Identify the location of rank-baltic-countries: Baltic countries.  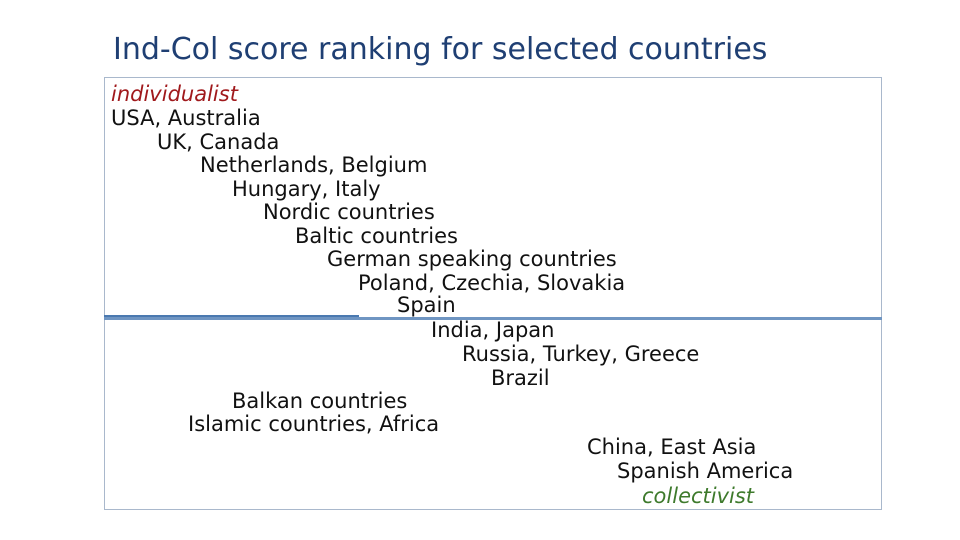
(376, 236).